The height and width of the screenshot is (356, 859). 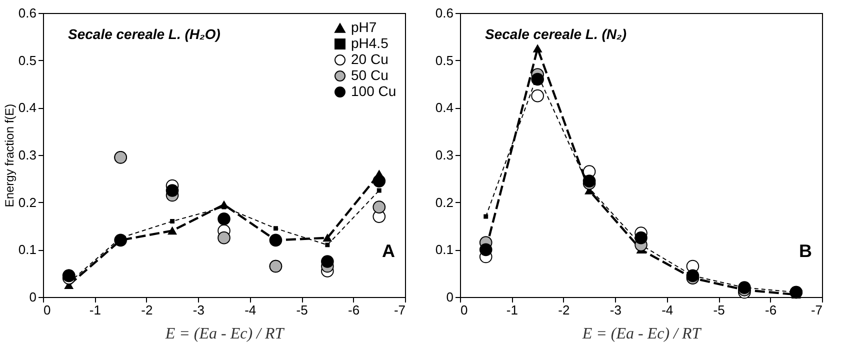 I want to click on legend-label: pH7, so click(x=364, y=27).